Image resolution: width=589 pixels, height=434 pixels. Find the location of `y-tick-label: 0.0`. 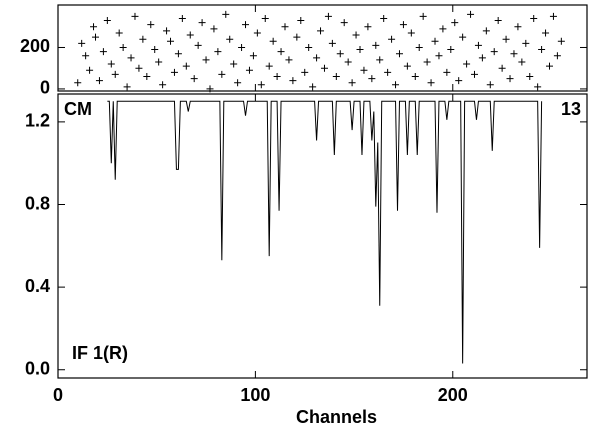

y-tick-label: 0.0 is located at coordinates (37, 368).